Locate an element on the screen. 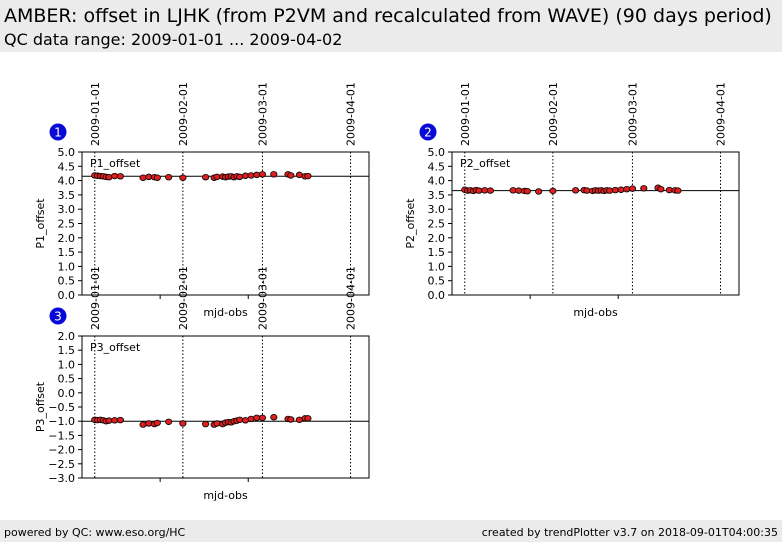  y-tick-label: −3.0 is located at coordinates (61, 478).